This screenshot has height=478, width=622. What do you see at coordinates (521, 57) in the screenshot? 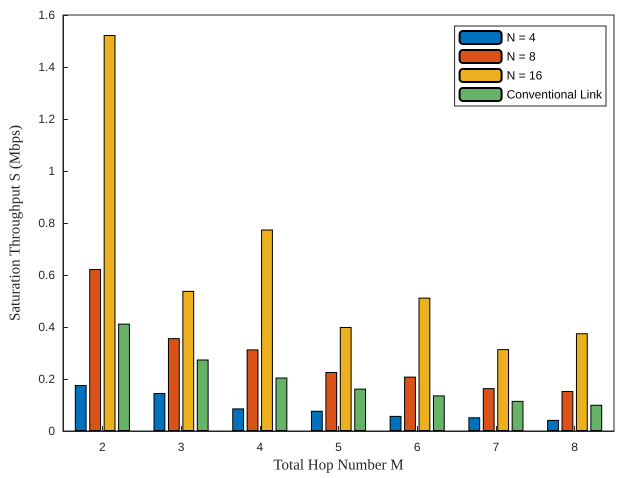
I see `legend-label: N = 8` at bounding box center [521, 57].